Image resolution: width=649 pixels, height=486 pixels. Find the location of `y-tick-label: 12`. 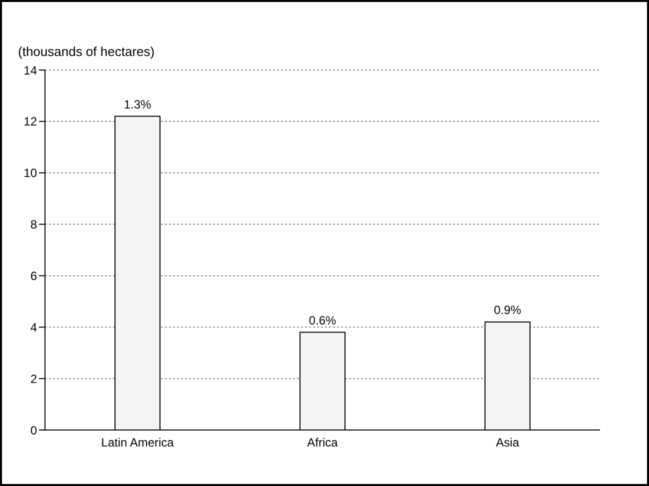

y-tick-label: 12 is located at coordinates (31, 121).